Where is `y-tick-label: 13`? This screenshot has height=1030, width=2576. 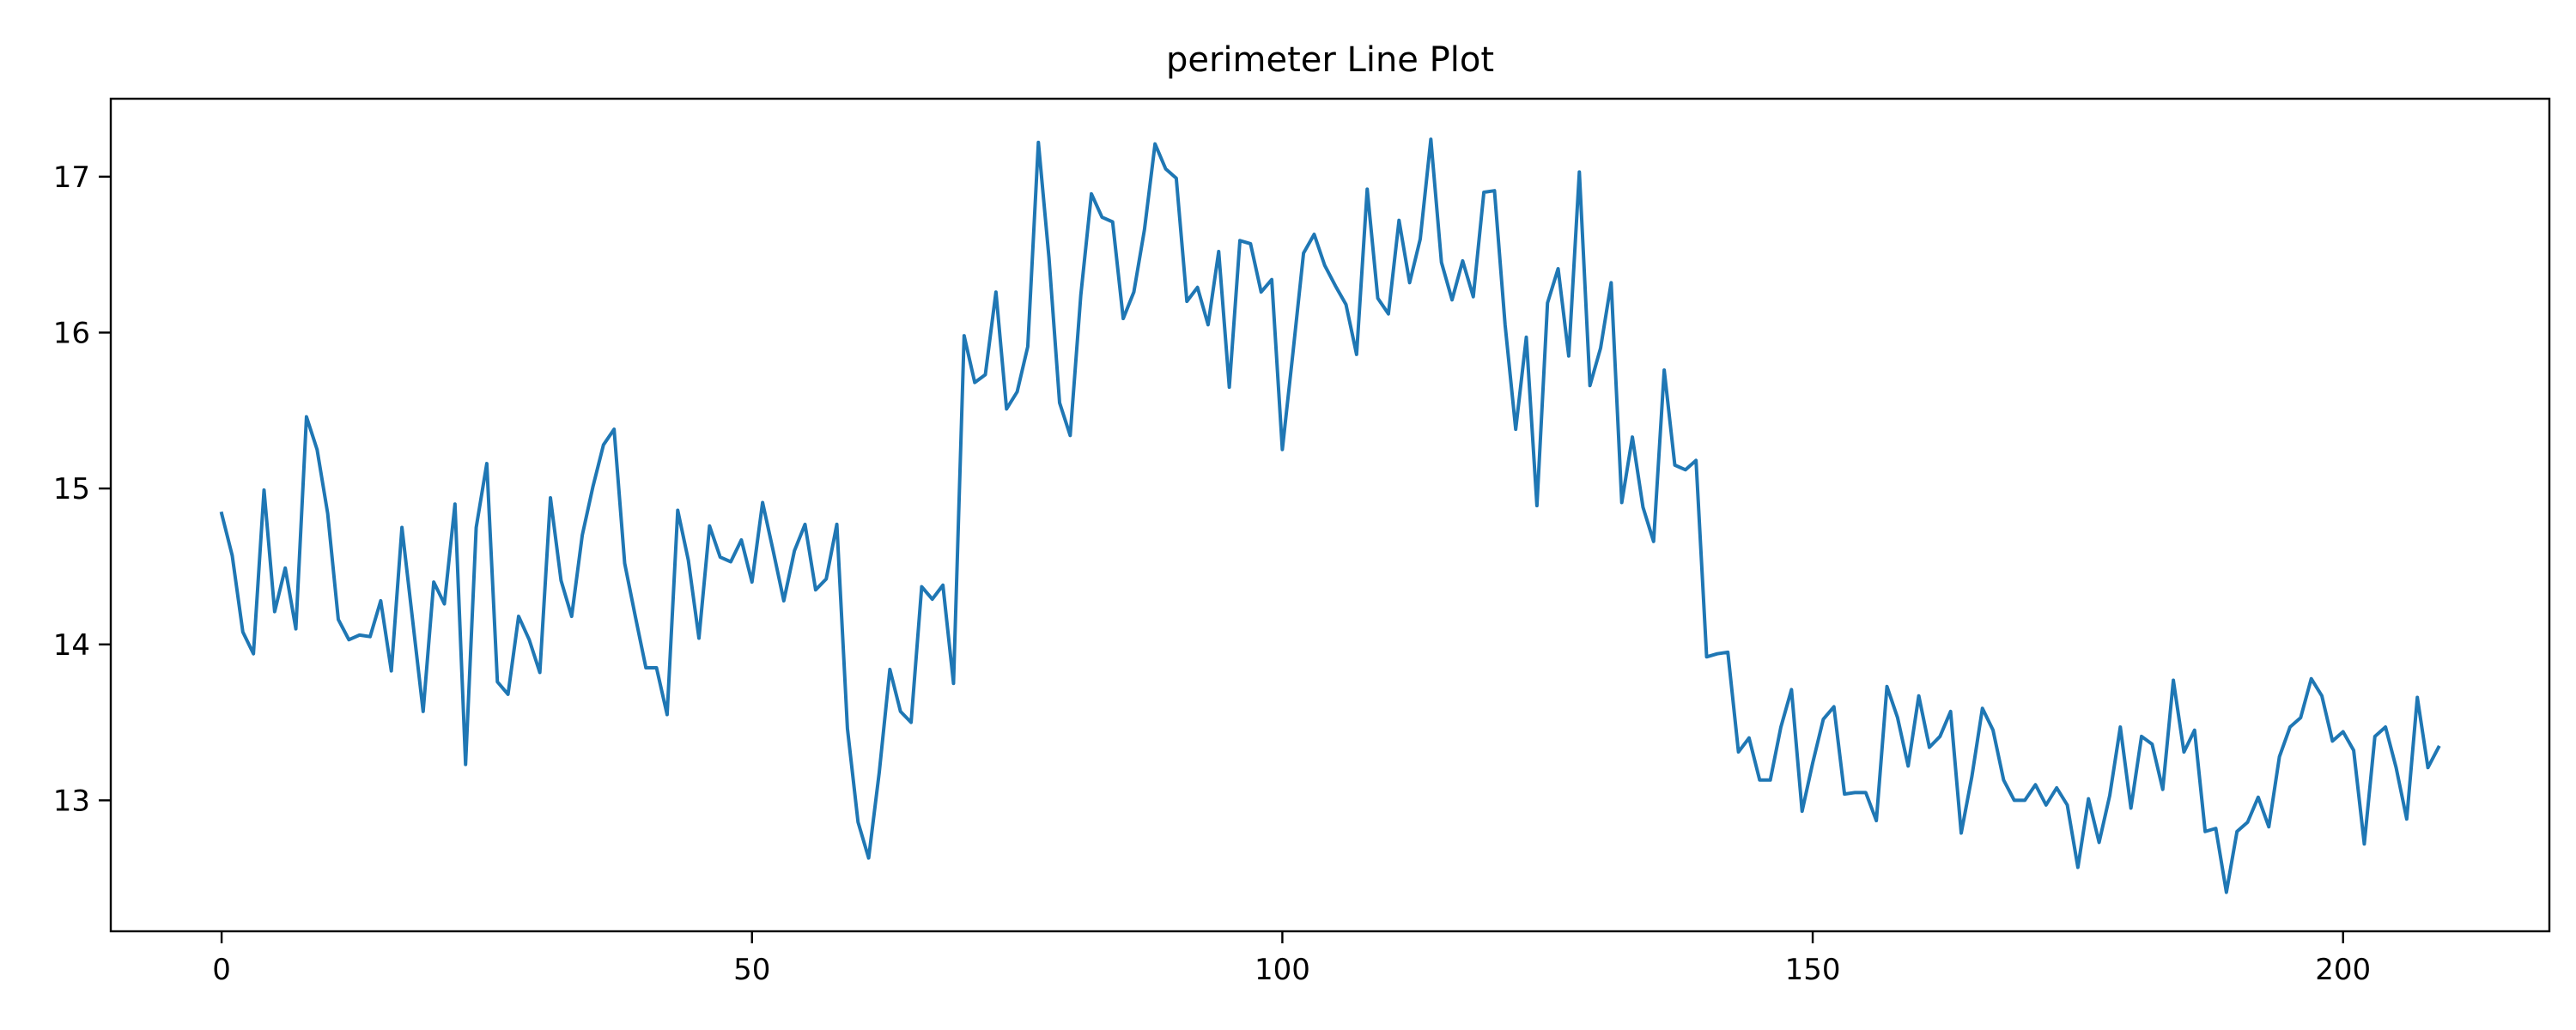
y-tick-label: 13 is located at coordinates (71, 801).